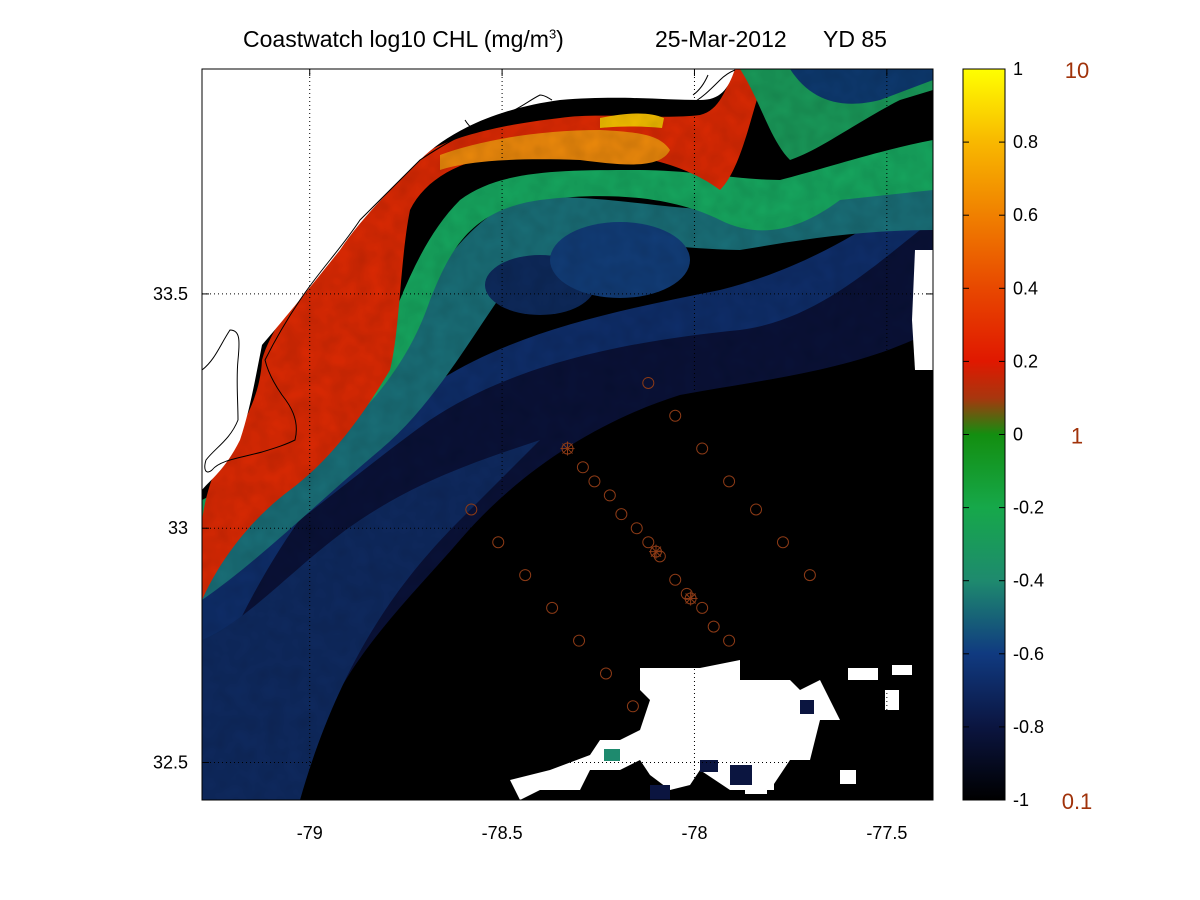  Describe the element at coordinates (310, 833) in the screenshot. I see `x-tick-label: -79` at that location.